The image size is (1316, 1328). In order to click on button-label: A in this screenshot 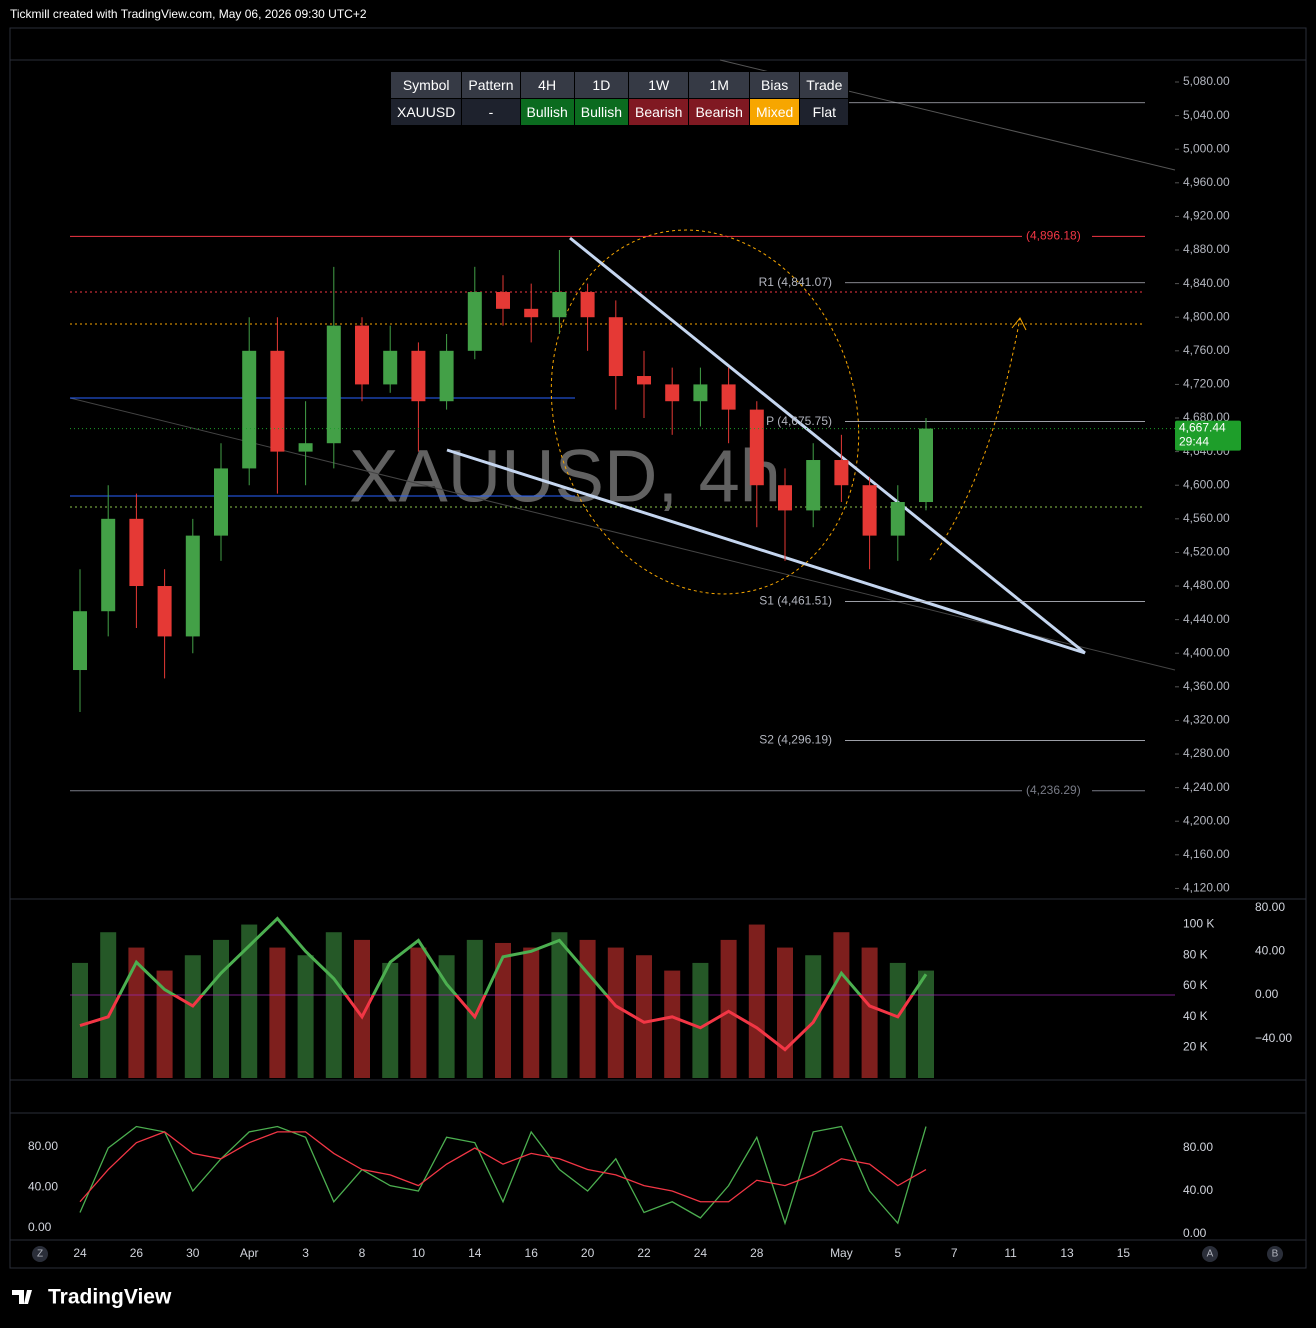, I will do `click(1210, 1254)`.